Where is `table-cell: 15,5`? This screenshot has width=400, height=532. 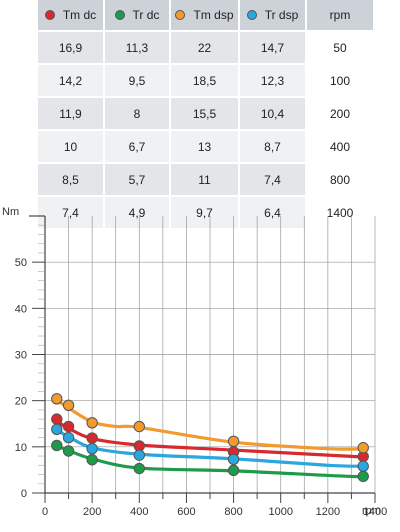
table-cell: 15,5 is located at coordinates (205, 113).